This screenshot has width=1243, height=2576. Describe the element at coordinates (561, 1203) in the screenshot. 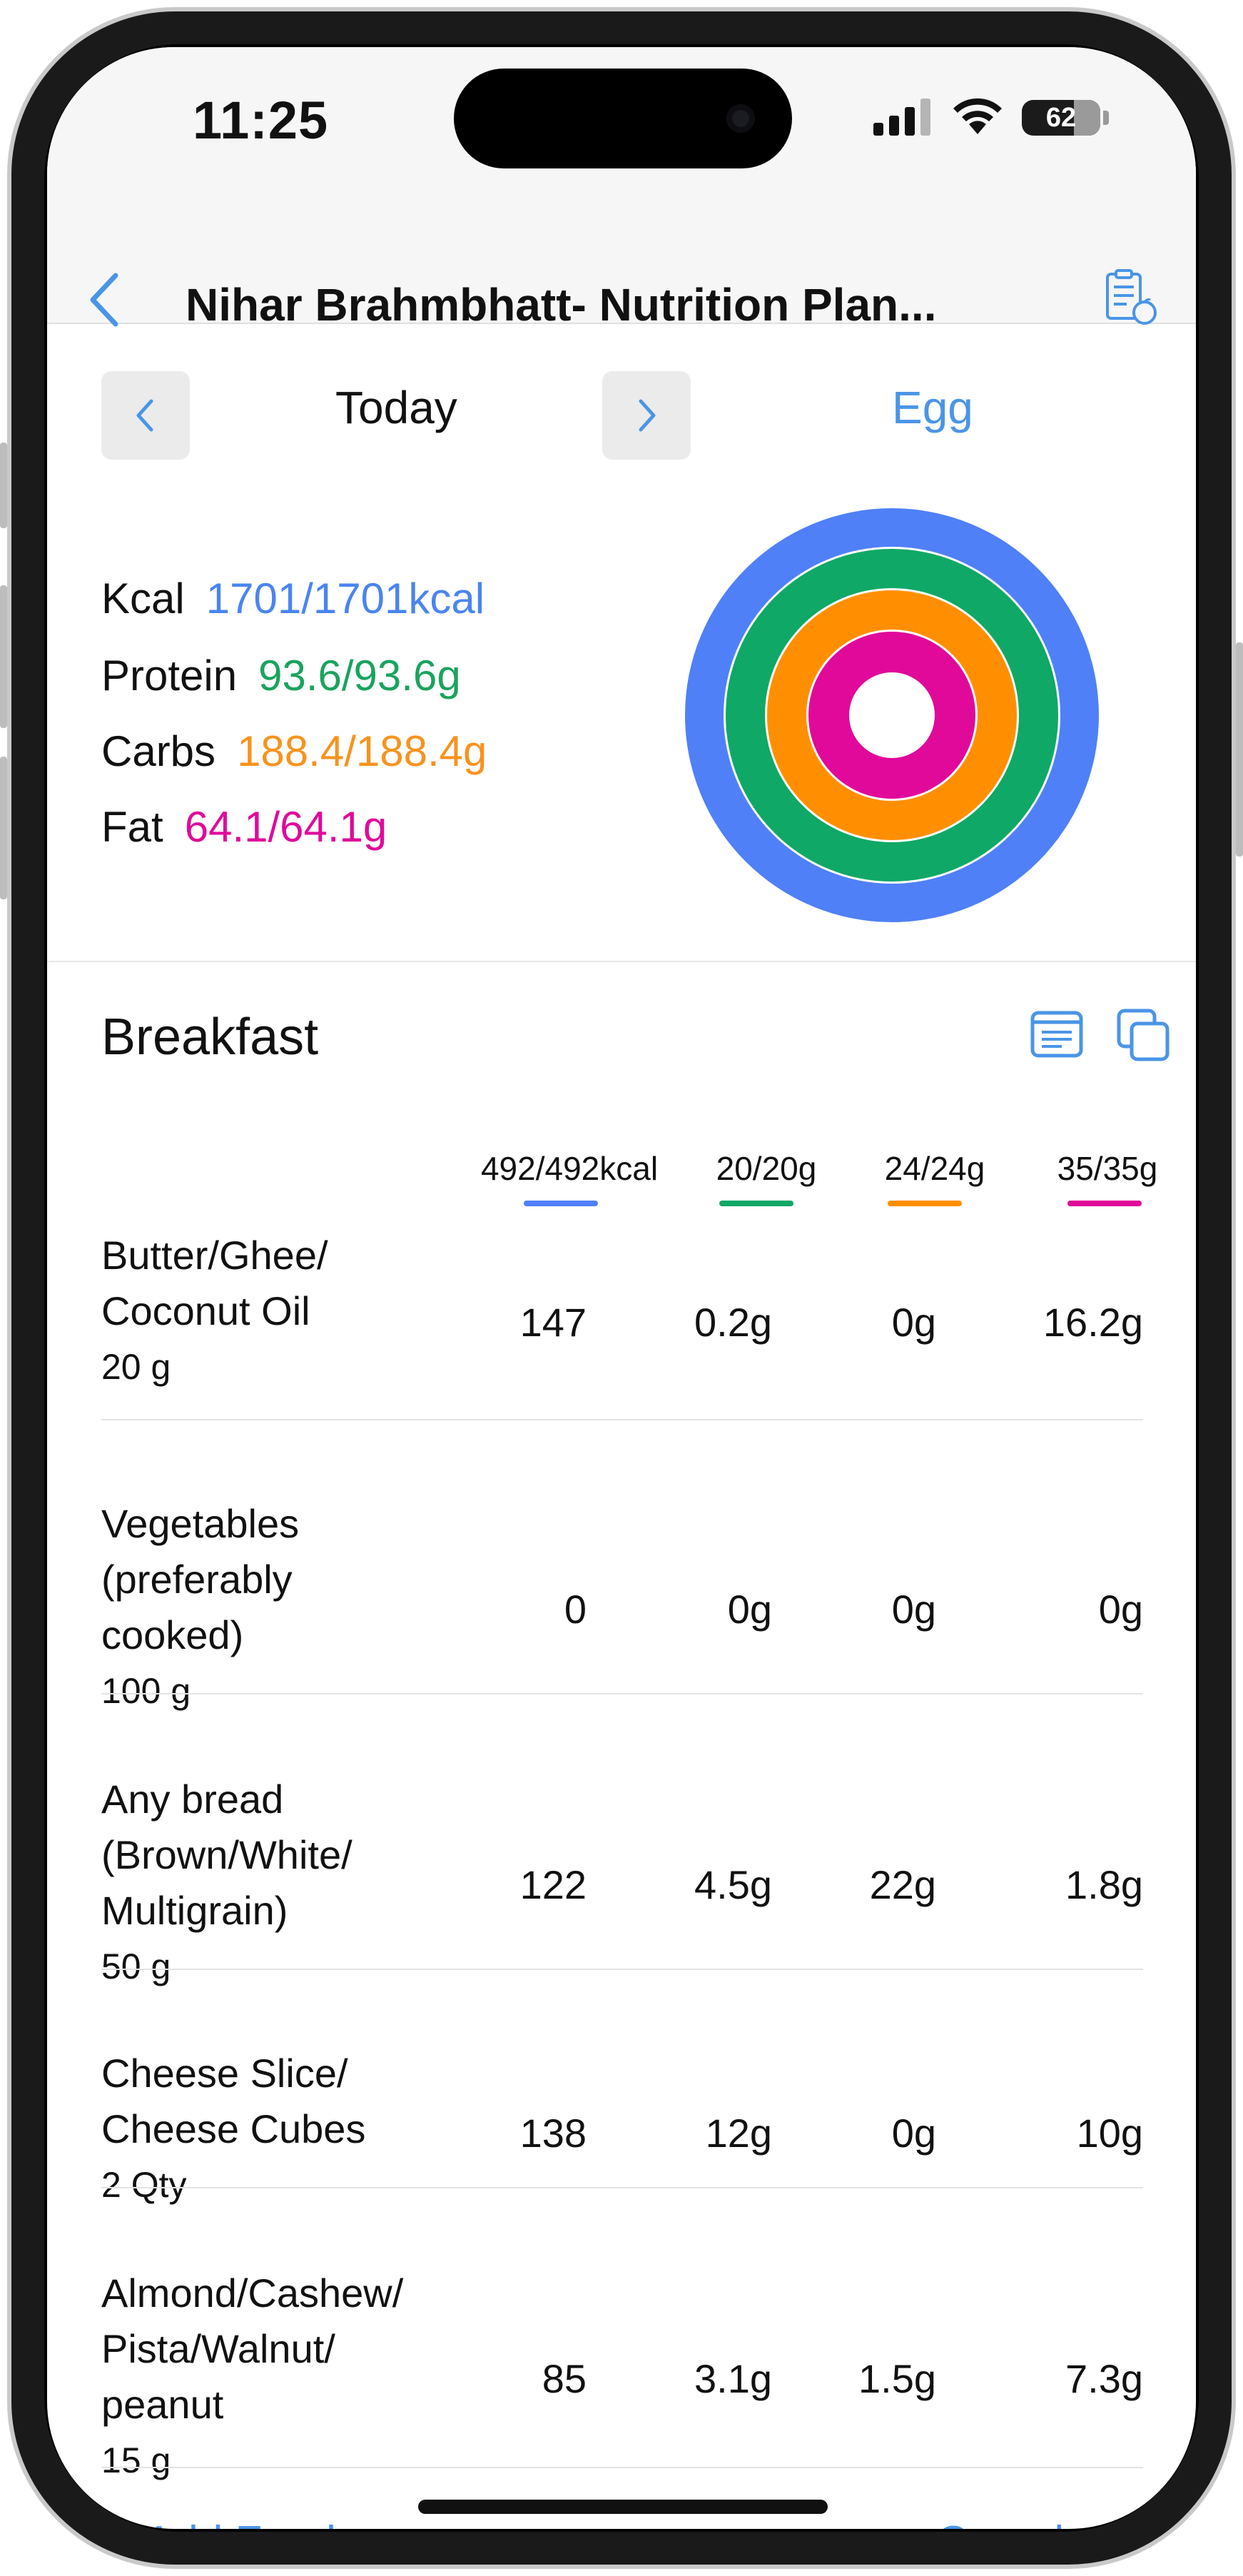

I see `kcal-bar` at that location.